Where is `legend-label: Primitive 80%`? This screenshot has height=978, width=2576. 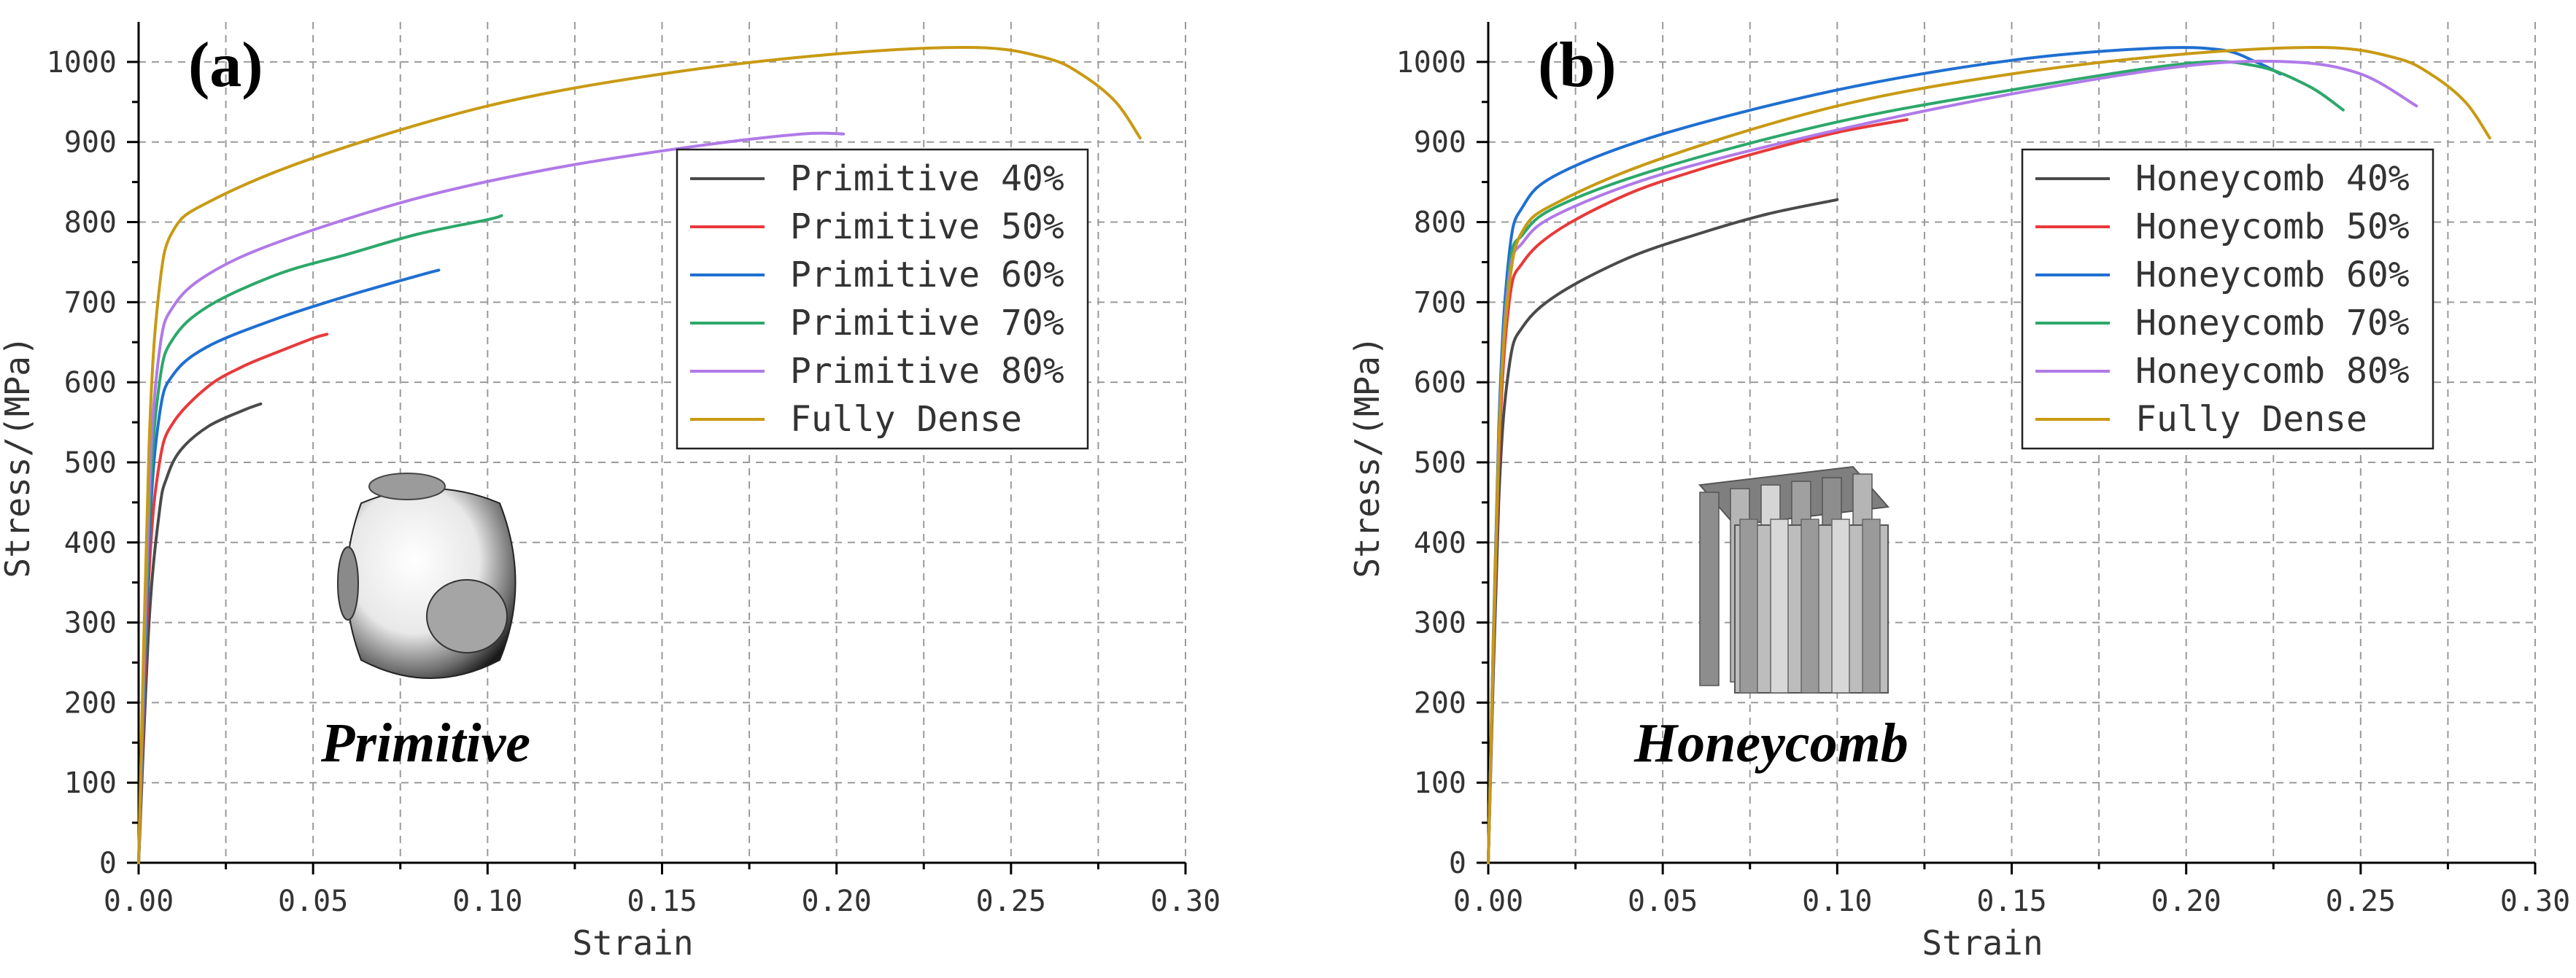
legend-label: Primitive 80% is located at coordinates (927, 371).